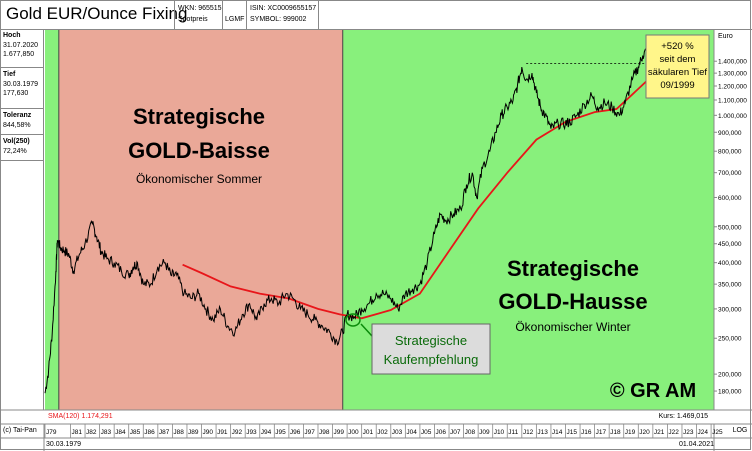 This screenshot has width=752, height=451. What do you see at coordinates (193, 19) in the screenshot?
I see `spotpreis-label: Spotpreis` at bounding box center [193, 19].